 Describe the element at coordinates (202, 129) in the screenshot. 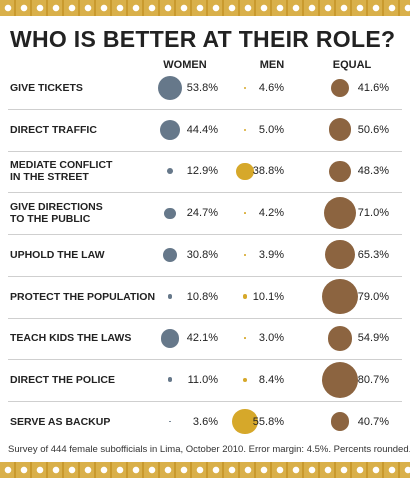

I see `value-label: 44.4%` at that location.